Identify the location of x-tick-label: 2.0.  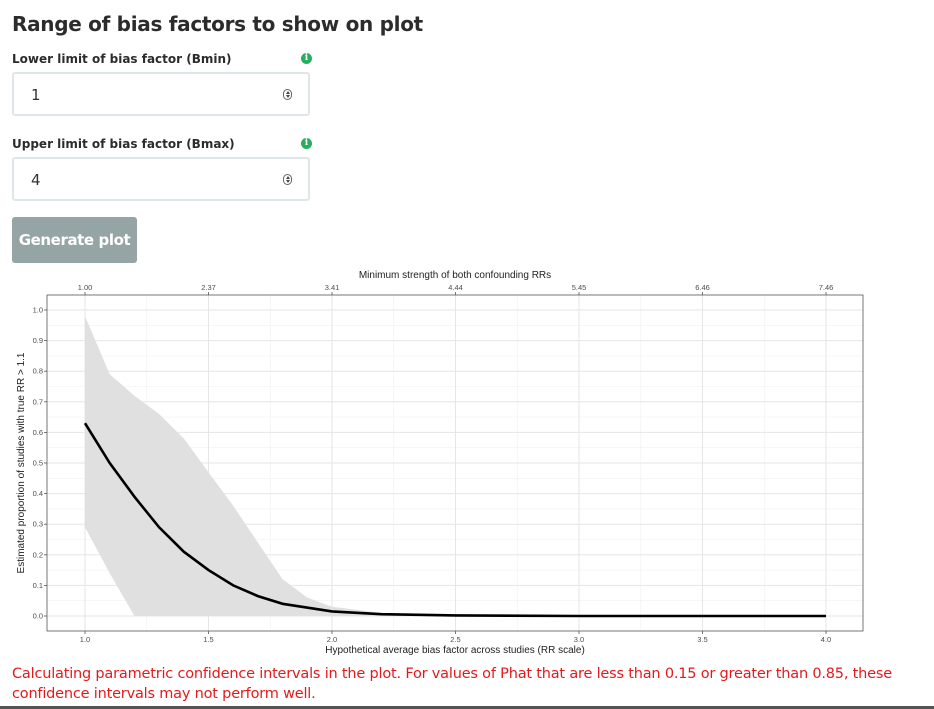
(332, 639).